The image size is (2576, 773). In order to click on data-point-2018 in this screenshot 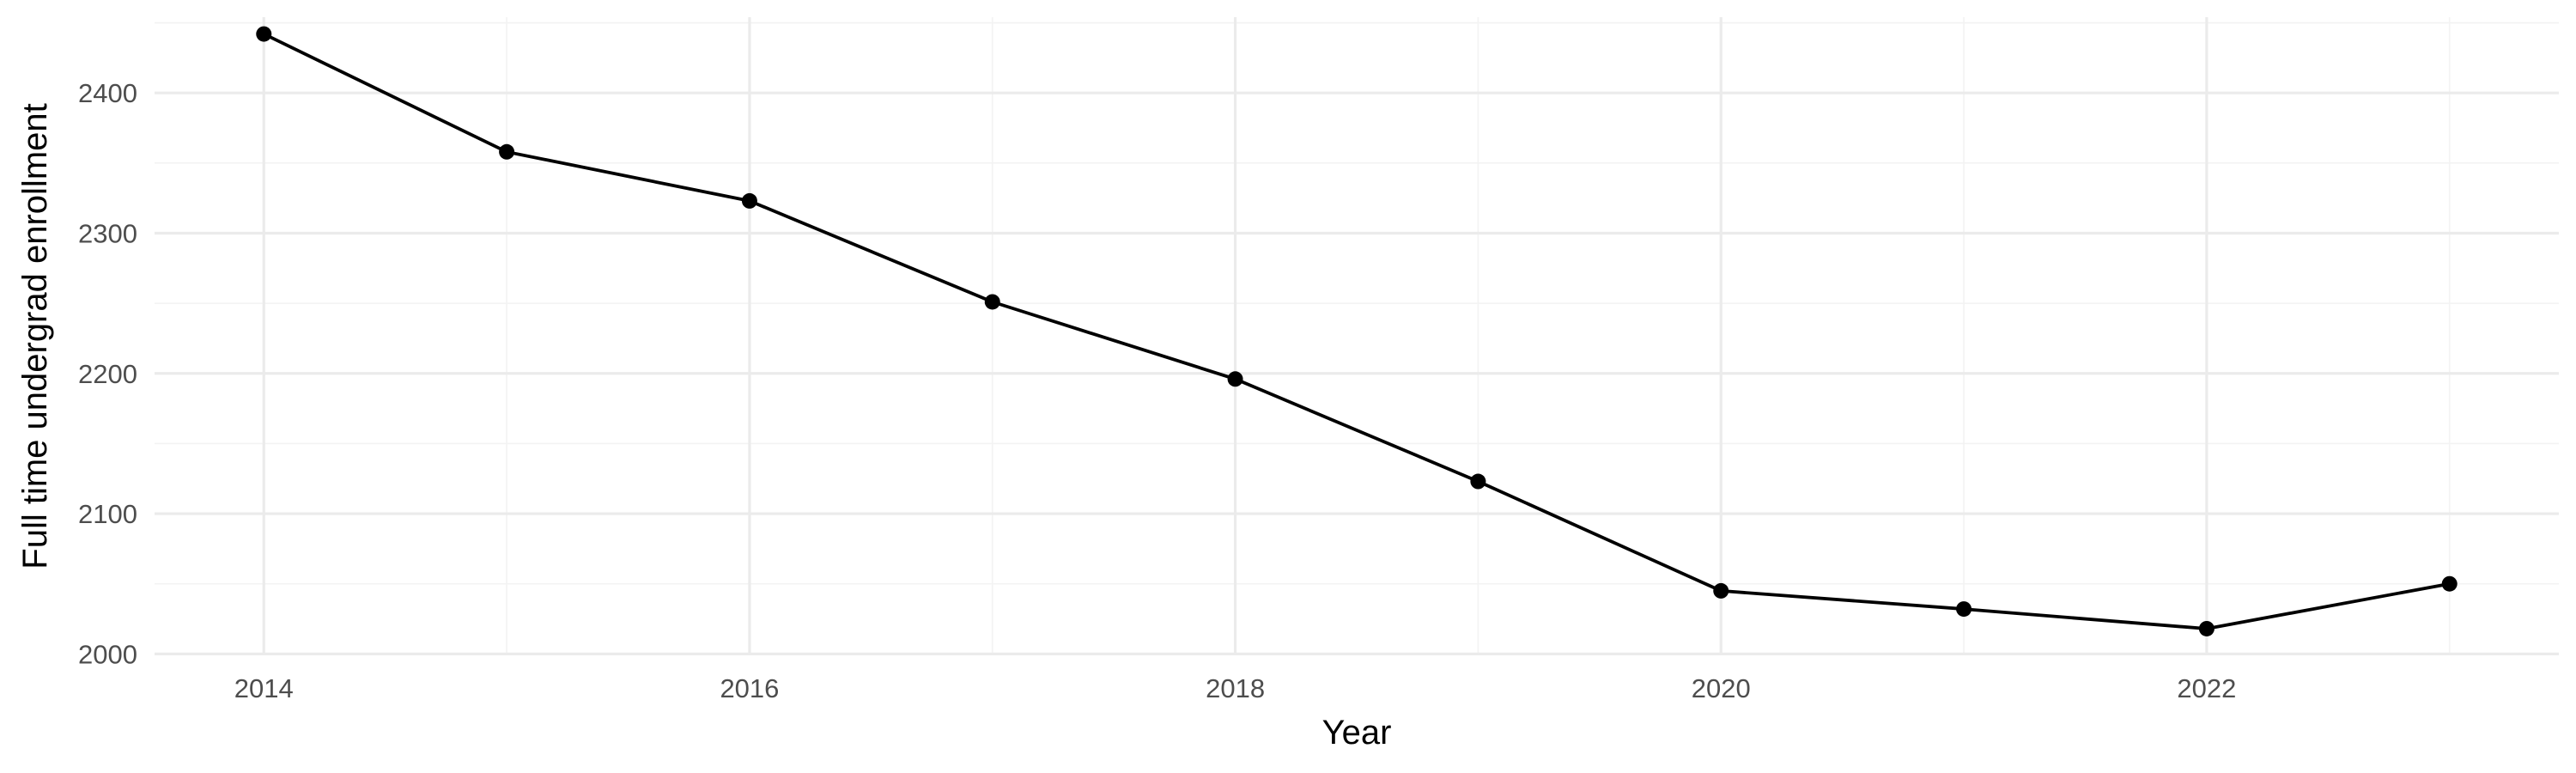, I will do `click(1235, 379)`.